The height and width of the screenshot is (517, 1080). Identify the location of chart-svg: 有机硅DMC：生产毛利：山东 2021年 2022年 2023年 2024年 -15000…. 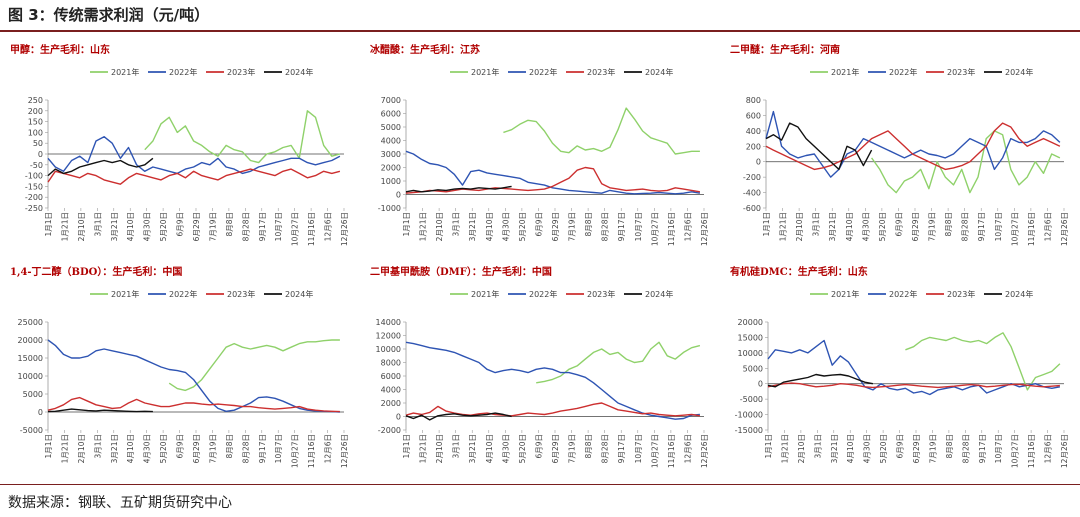
(899, 366).